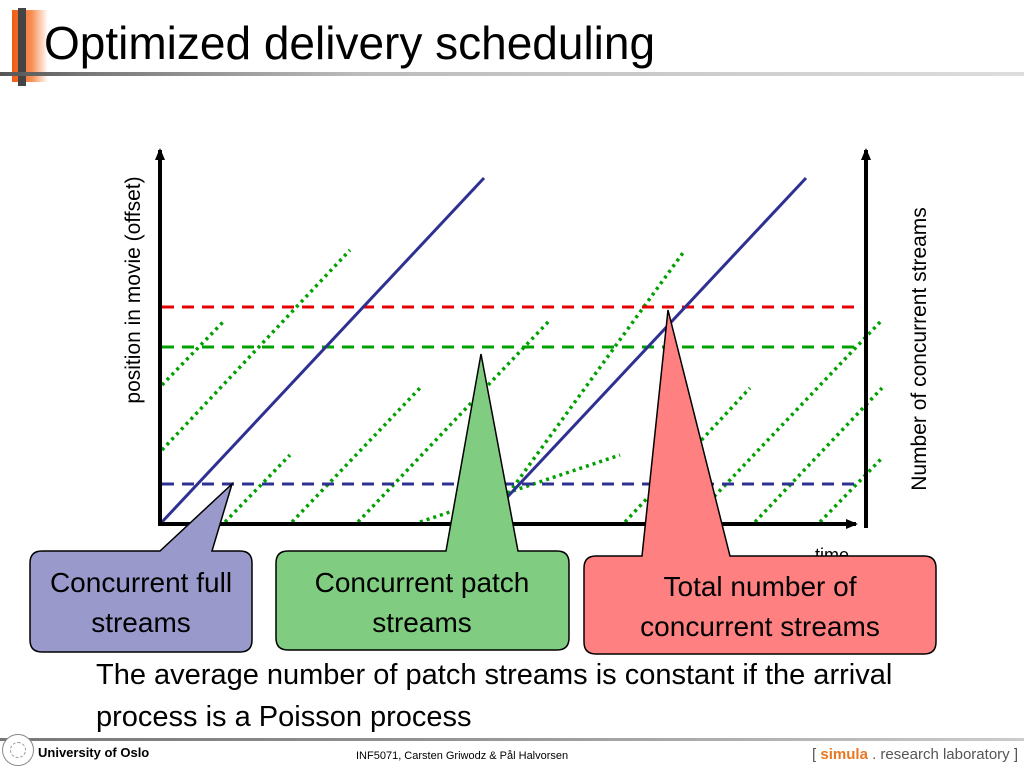 The height and width of the screenshot is (768, 1024). I want to click on title-rule, so click(512, 74).